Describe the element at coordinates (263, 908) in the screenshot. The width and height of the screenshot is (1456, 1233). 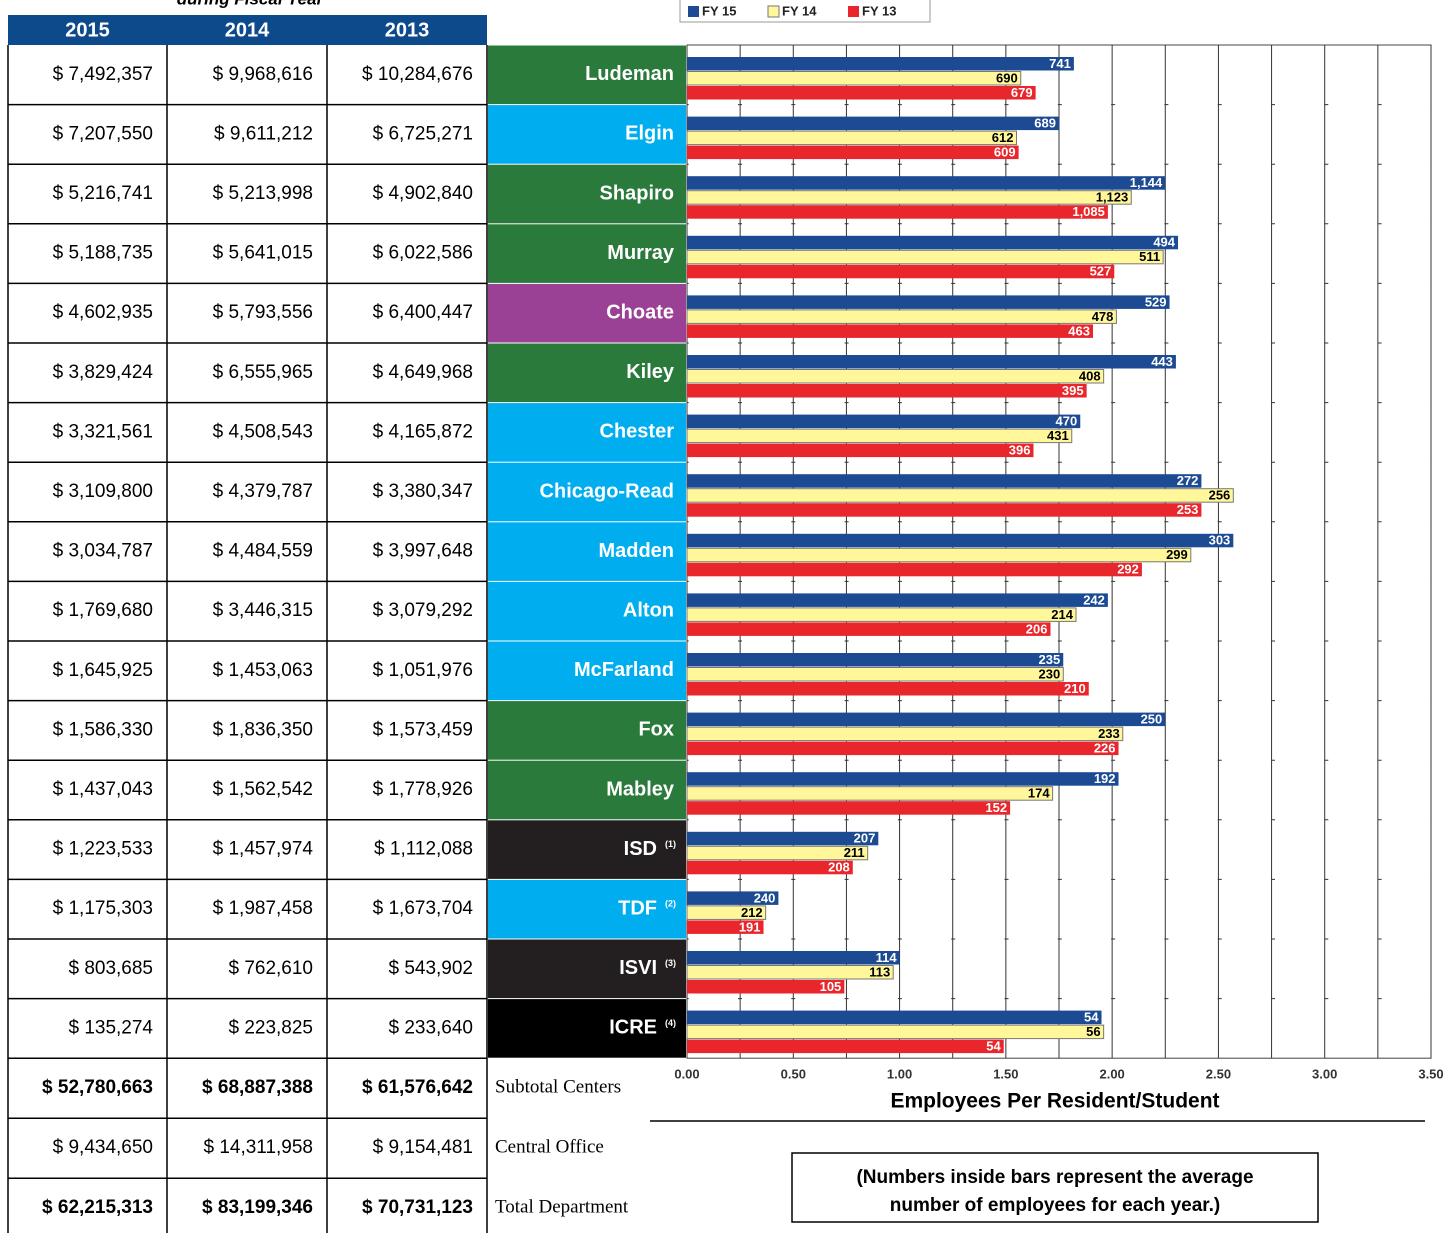
I see `table-cell: $ 1,987,458` at that location.